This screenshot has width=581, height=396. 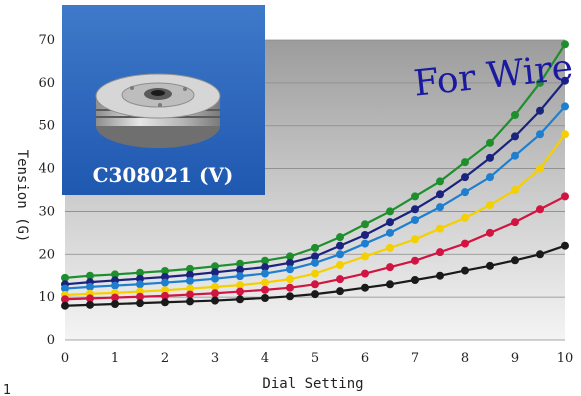 What do you see at coordinates (46, 211) in the screenshot?
I see `y-tick-label: 30` at bounding box center [46, 211].